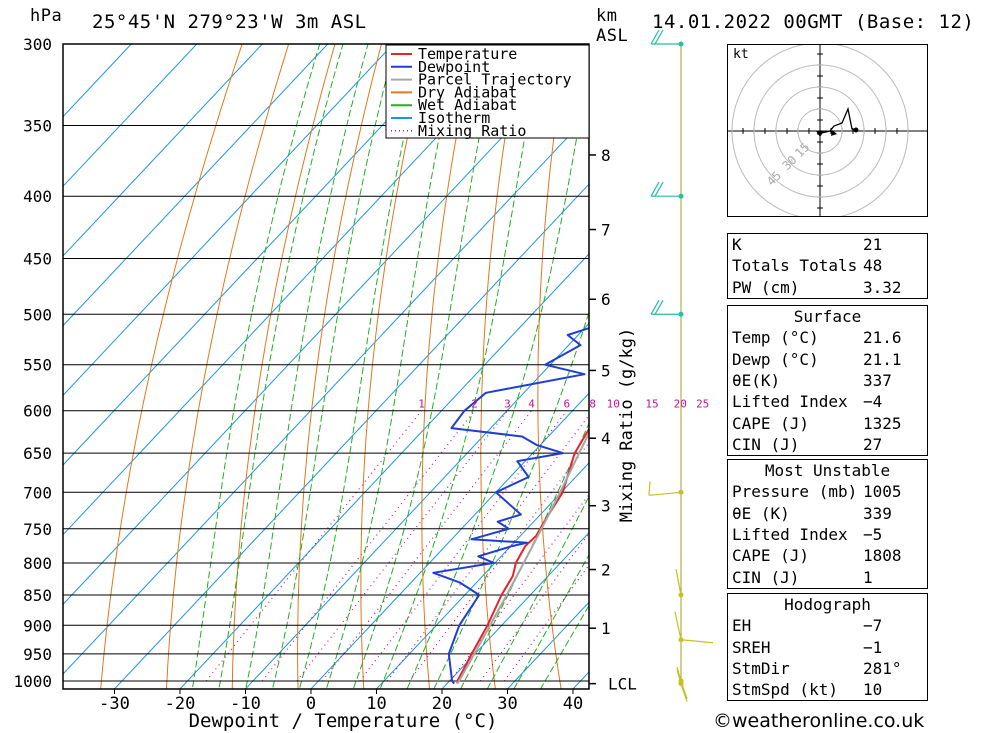 This screenshot has width=1000, height=733. What do you see at coordinates (421, 404) in the screenshot?
I see `mixing-ratio-label: 1` at bounding box center [421, 404].